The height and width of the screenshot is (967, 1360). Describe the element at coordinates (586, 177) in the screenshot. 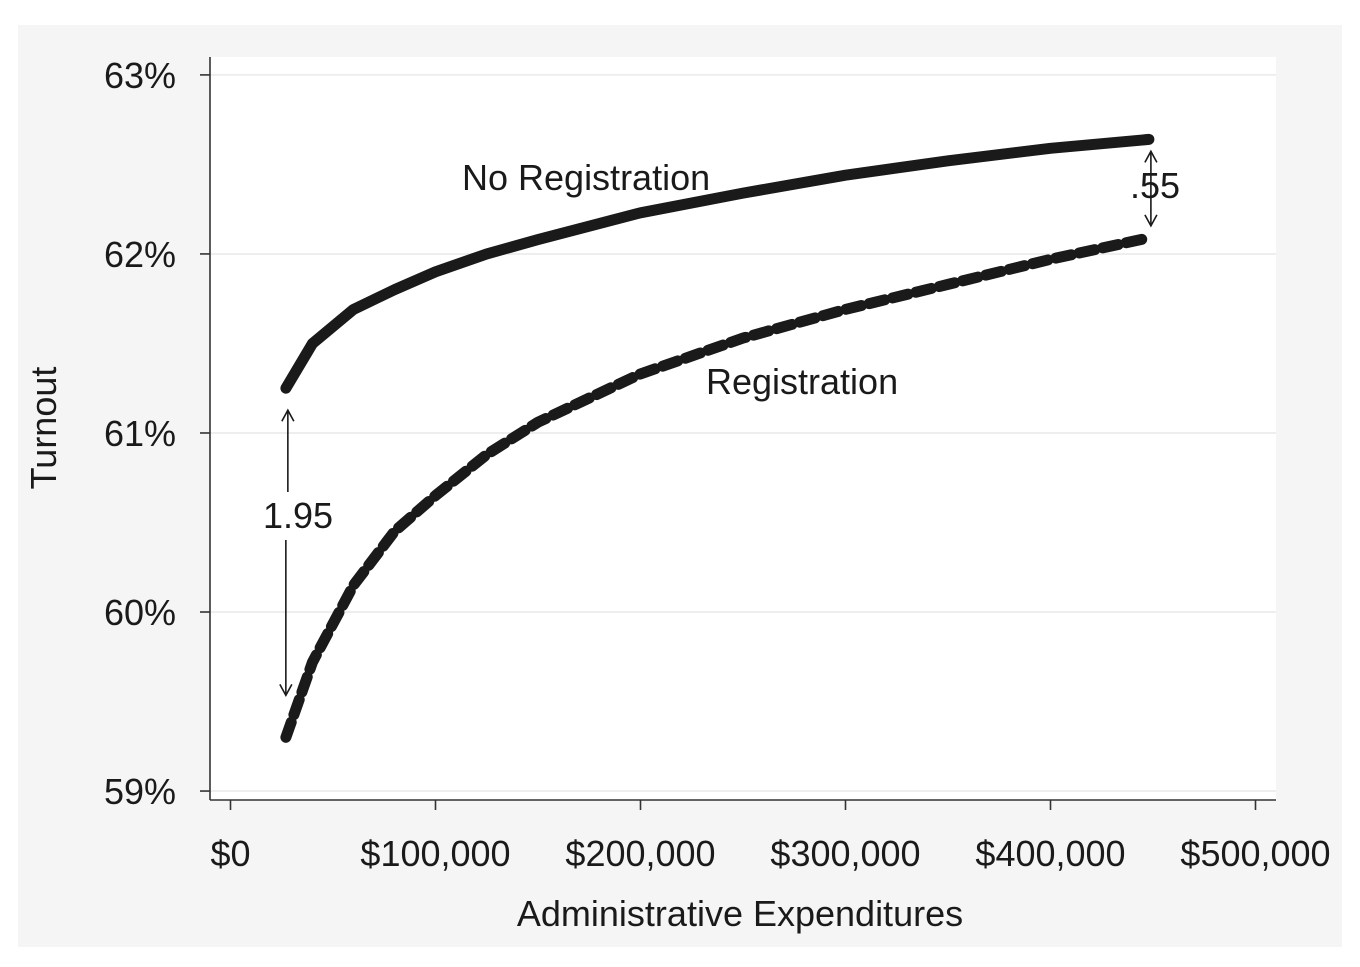

I see `series-label-no-registration: No Registration` at that location.